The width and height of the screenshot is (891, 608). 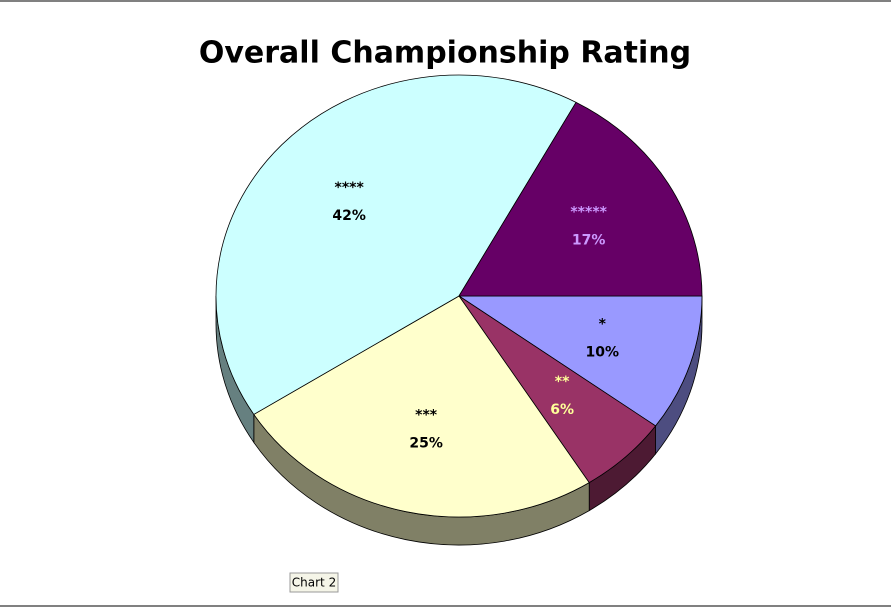 I want to click on value-label: 17%, so click(x=589, y=240).